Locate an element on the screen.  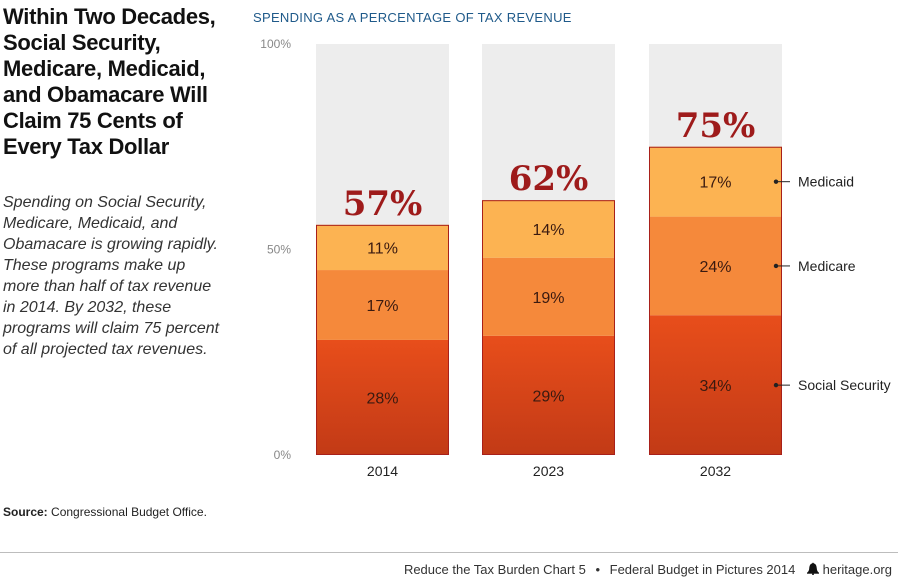
footer-chart-ref: Reduce the Tax Burden Chart 5 is located at coordinates (494, 569).